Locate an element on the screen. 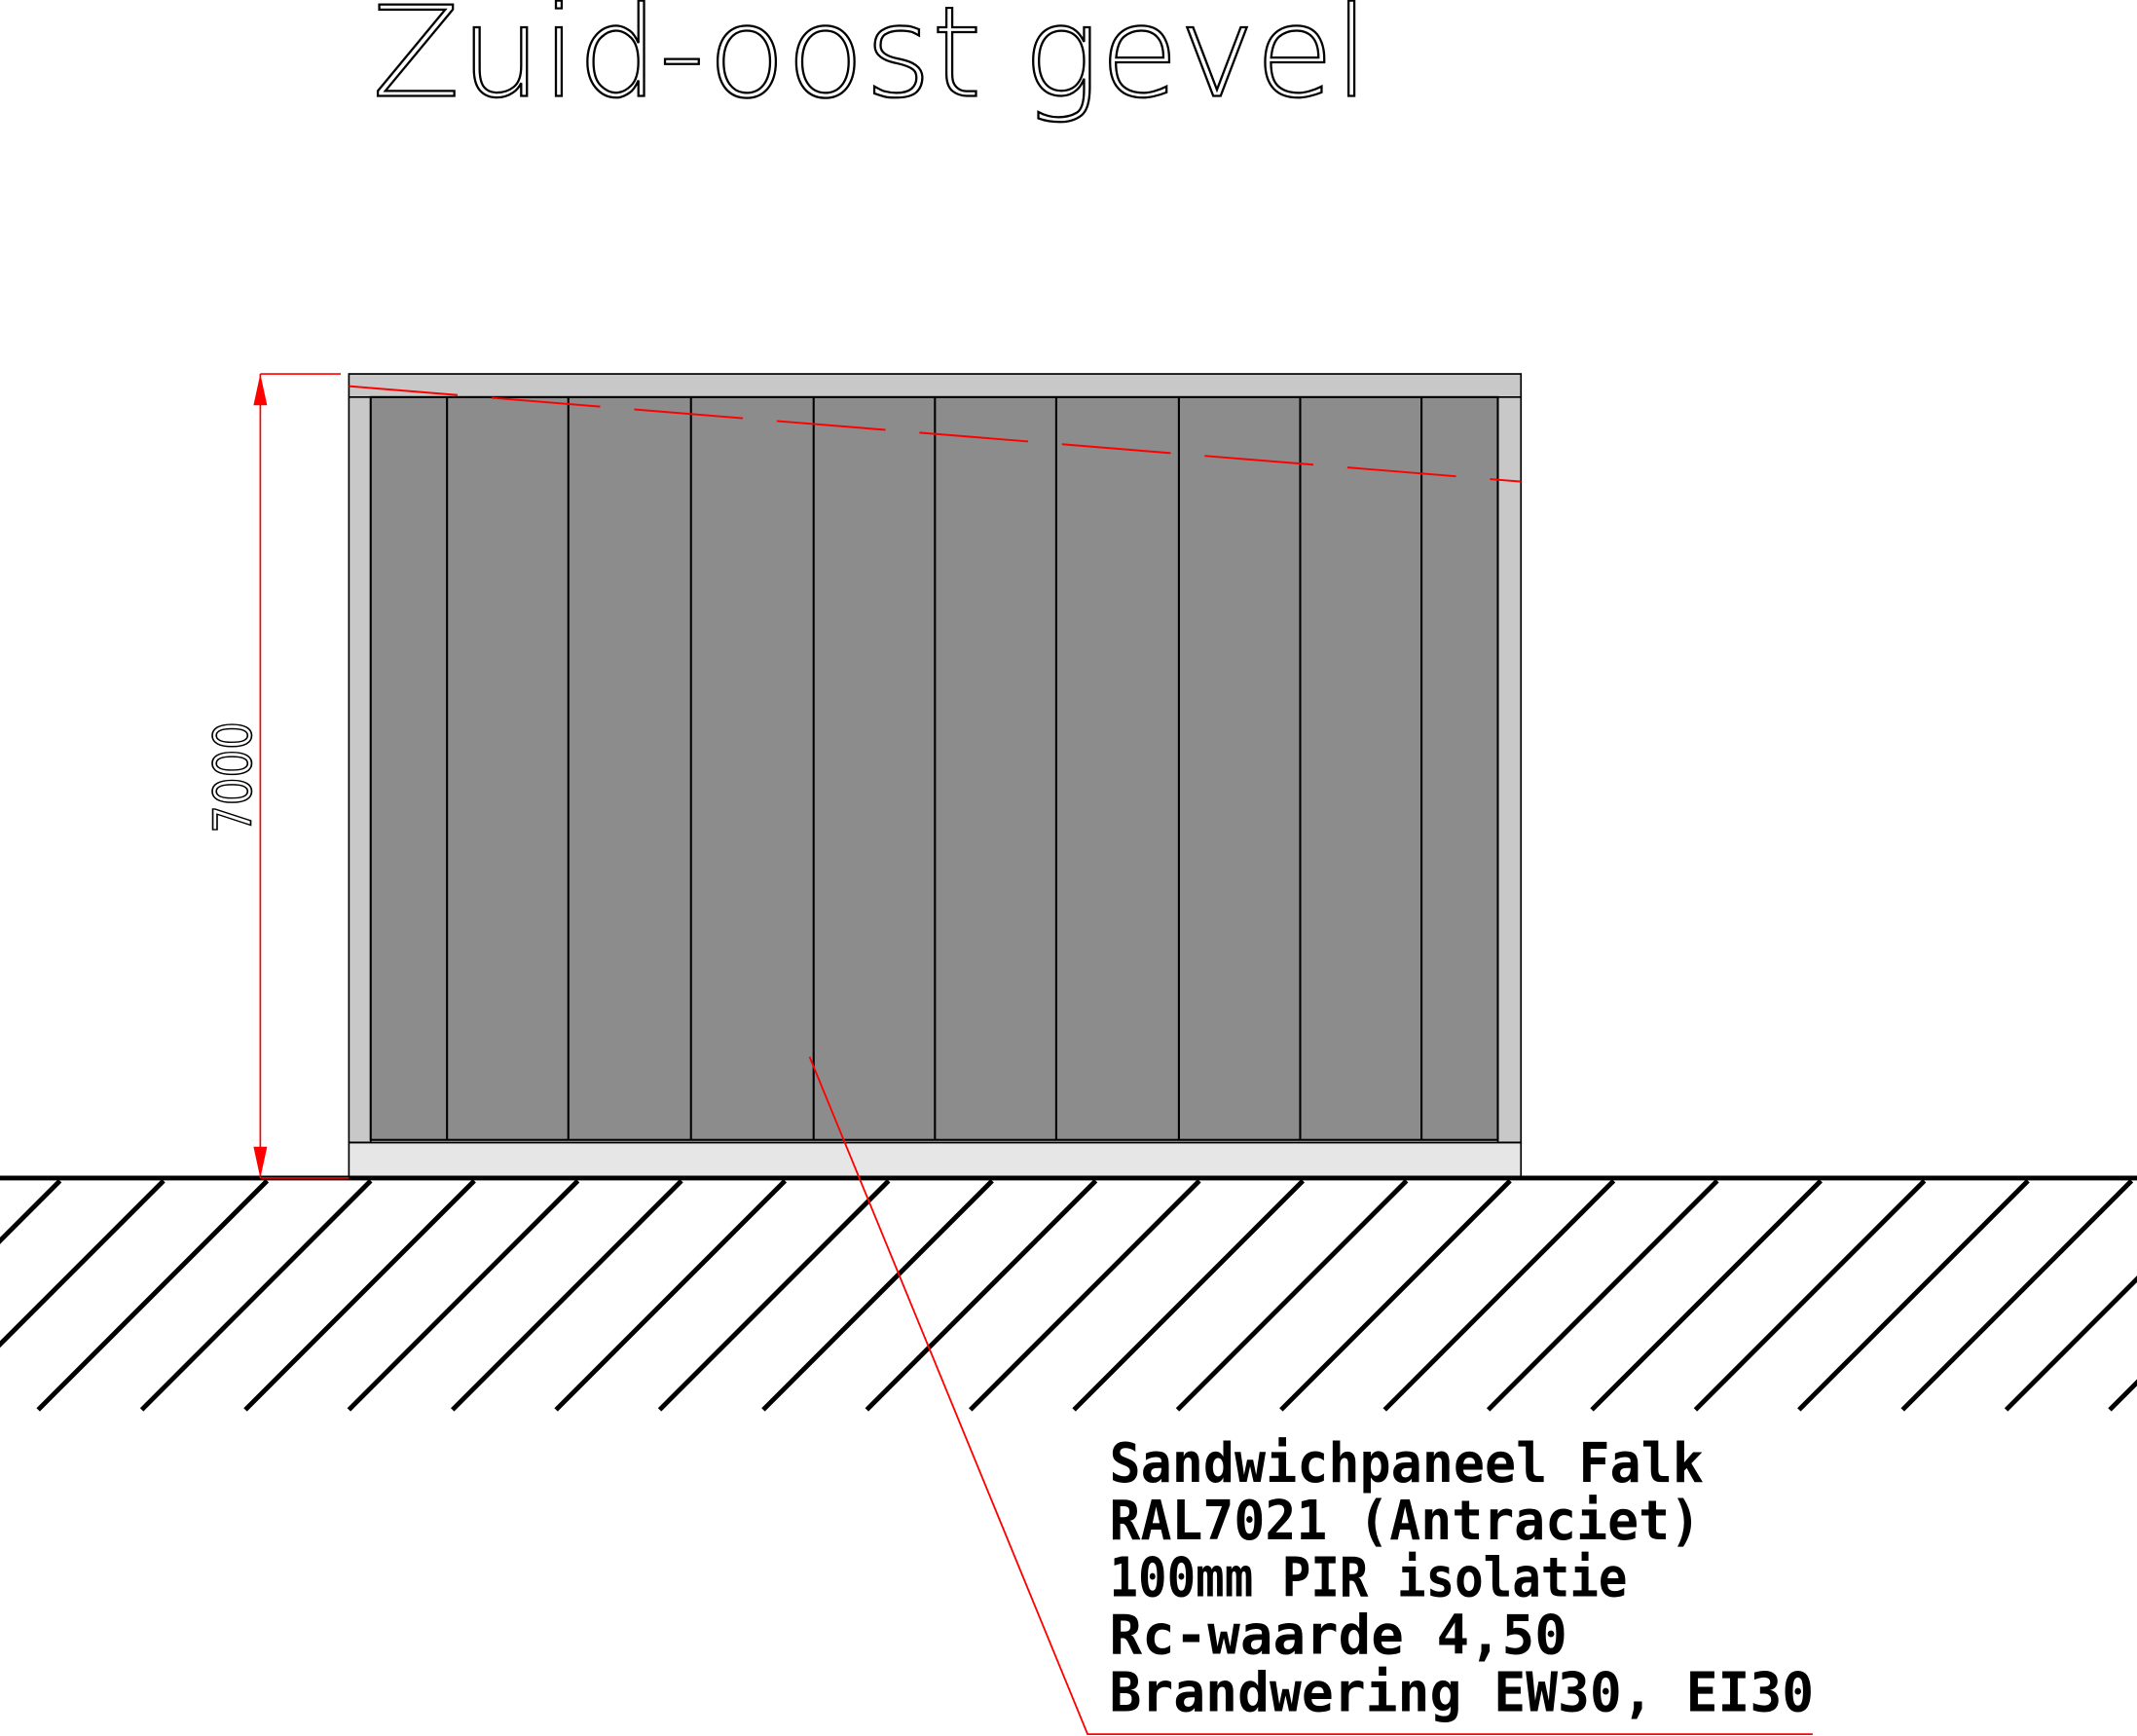 The image size is (2137, 1736). note-line: 100mm PIR isolatie is located at coordinates (1368, 1578).